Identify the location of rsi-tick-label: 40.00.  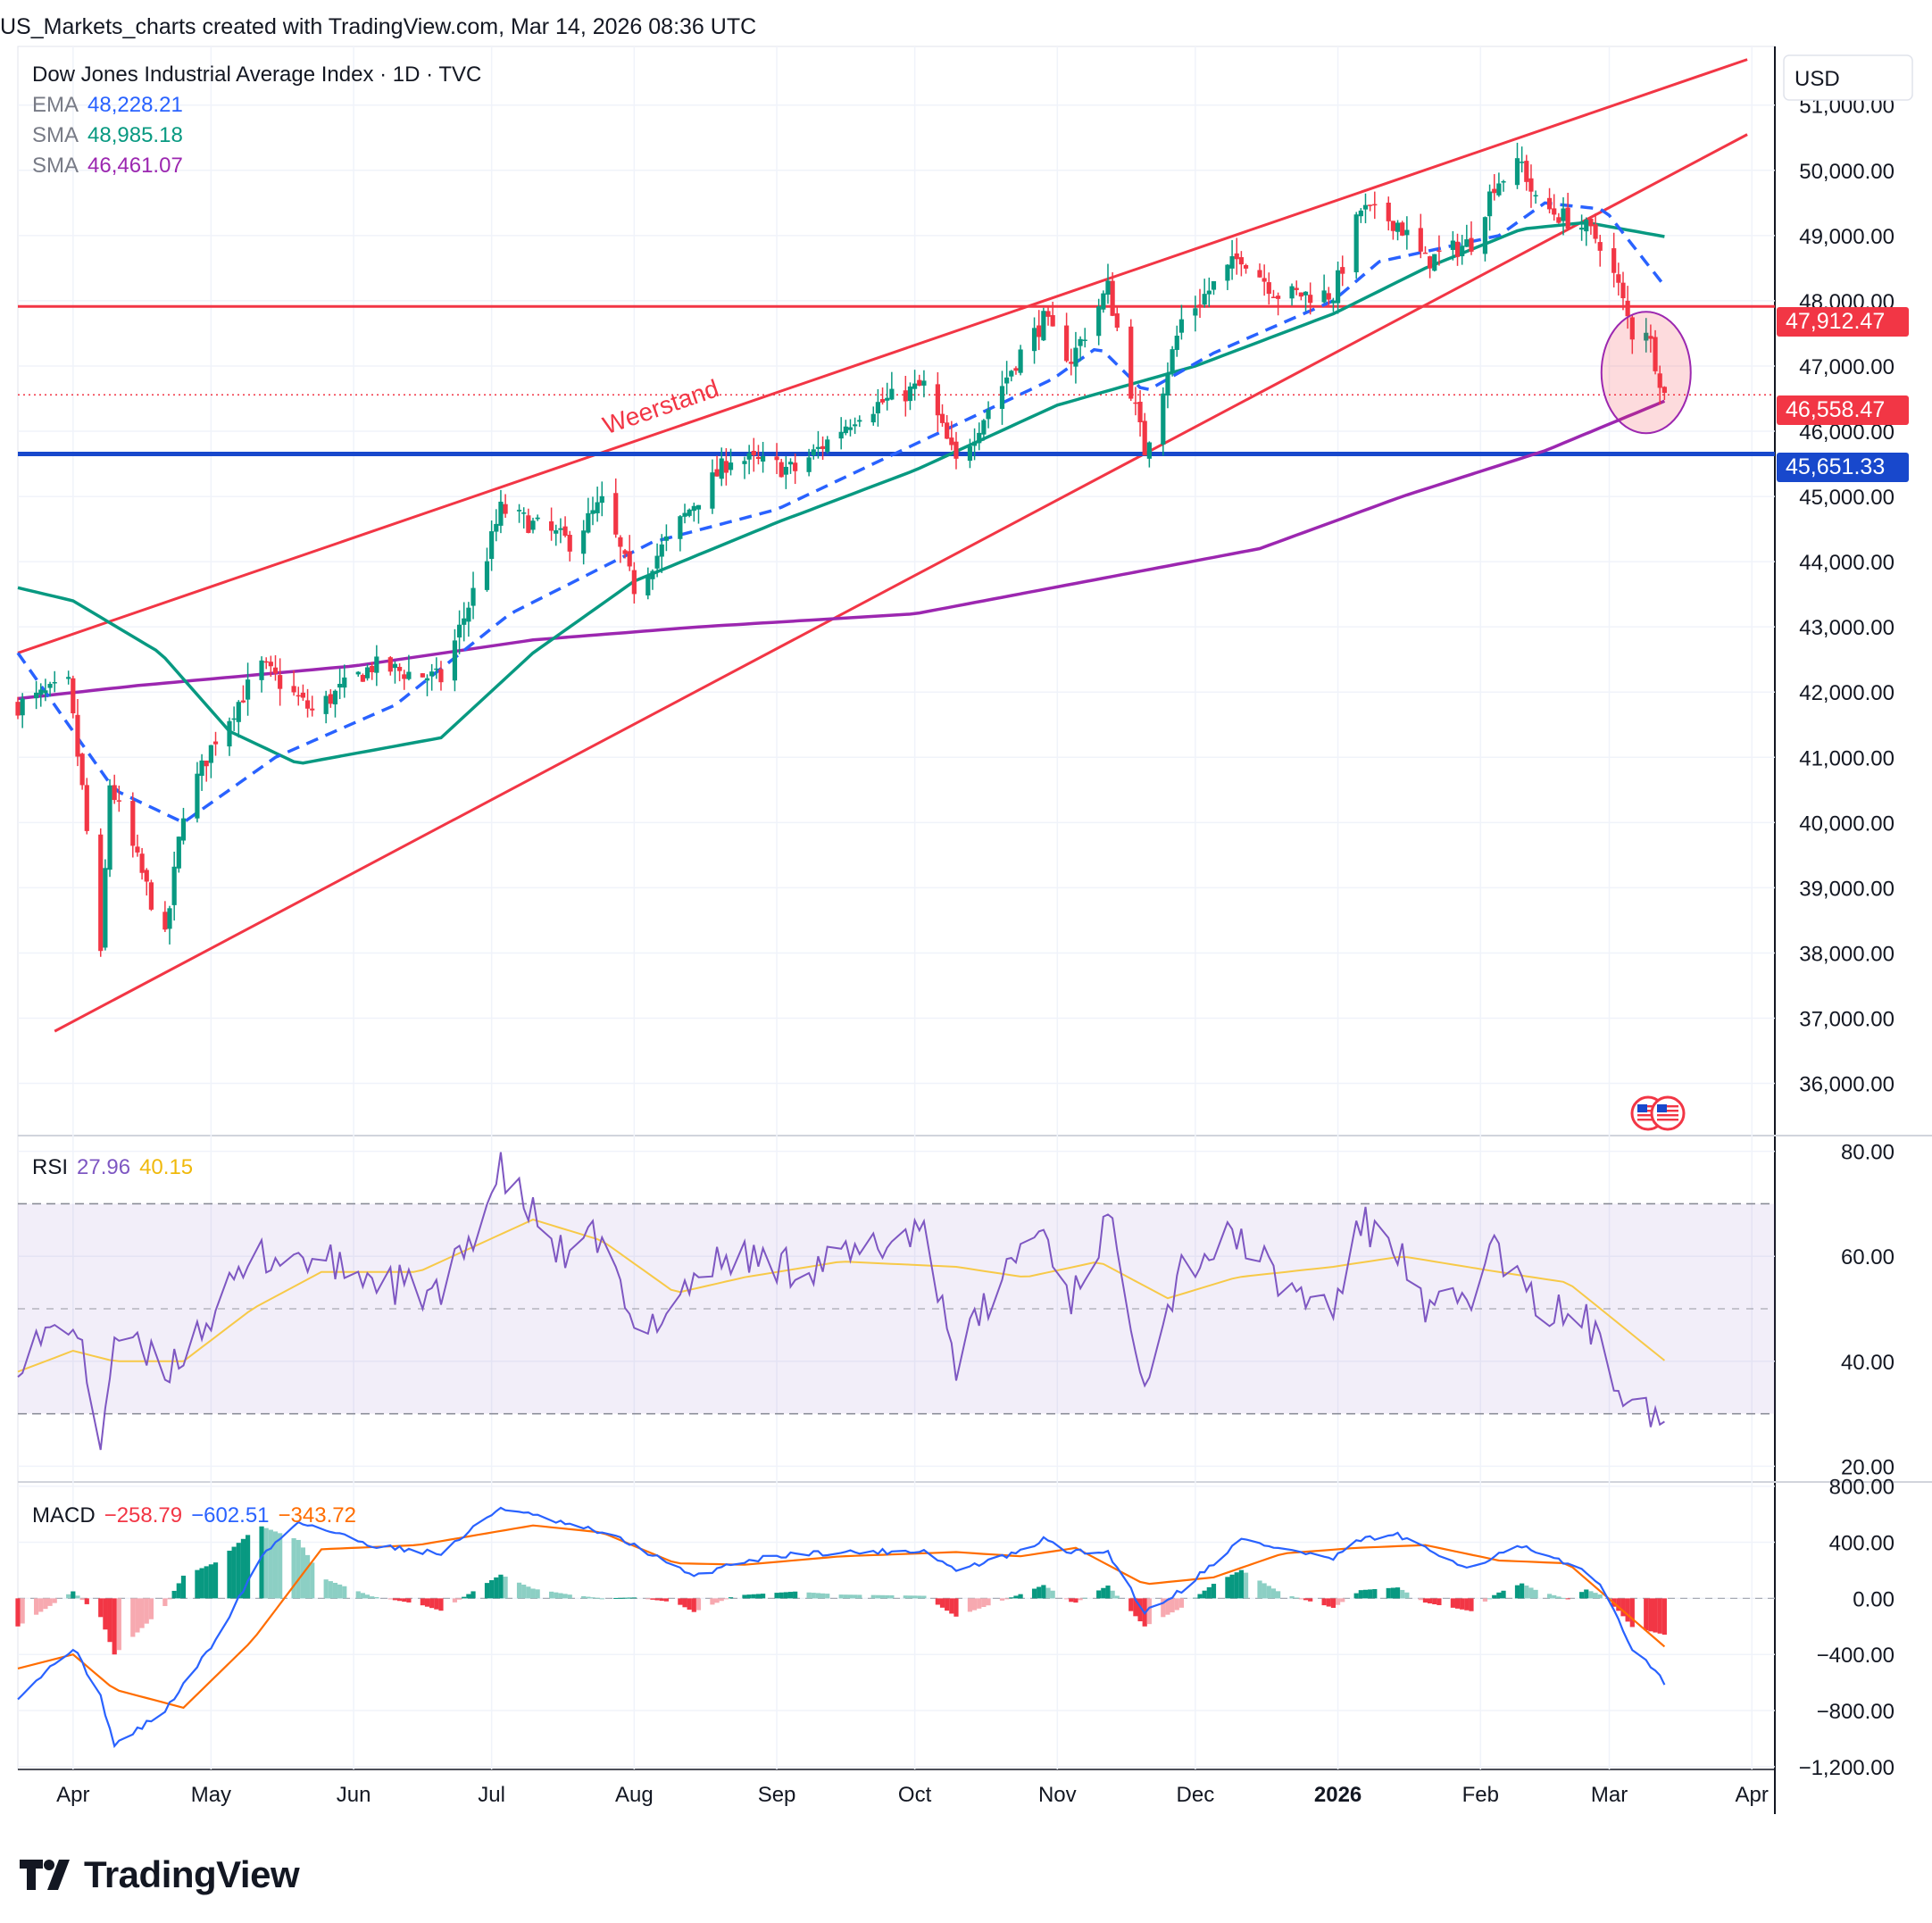
(1868, 1363).